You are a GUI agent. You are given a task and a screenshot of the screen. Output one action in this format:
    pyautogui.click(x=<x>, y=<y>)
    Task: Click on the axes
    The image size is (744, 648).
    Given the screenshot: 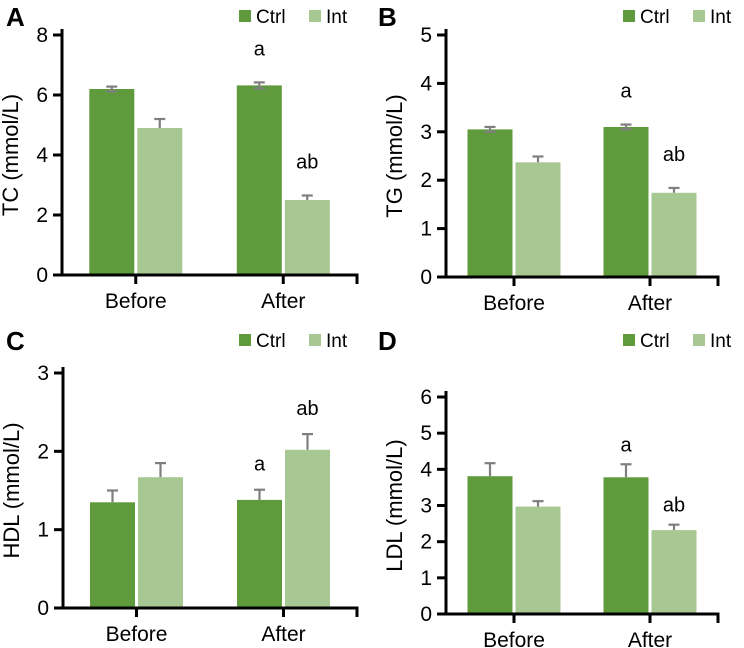 What is the action you would take?
    pyautogui.click(x=578, y=507)
    